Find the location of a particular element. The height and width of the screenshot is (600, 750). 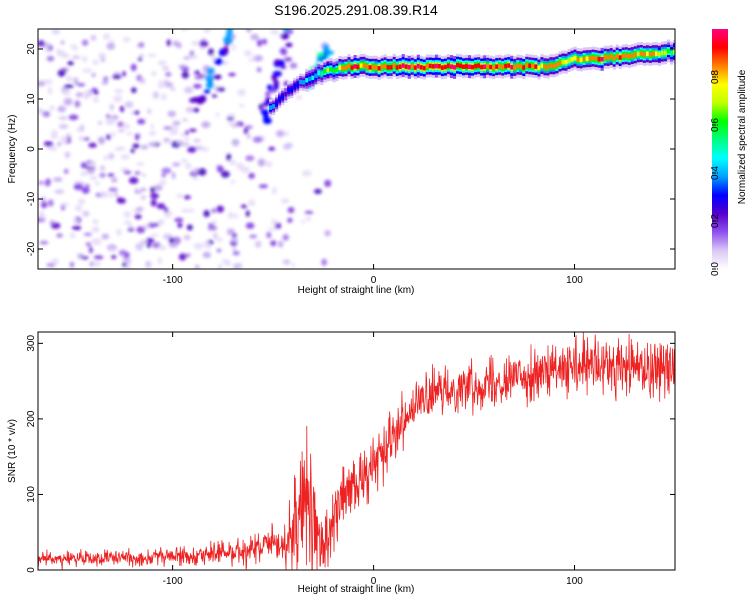

spectrogram-y-tick-label: 0 is located at coordinates (31, 149).